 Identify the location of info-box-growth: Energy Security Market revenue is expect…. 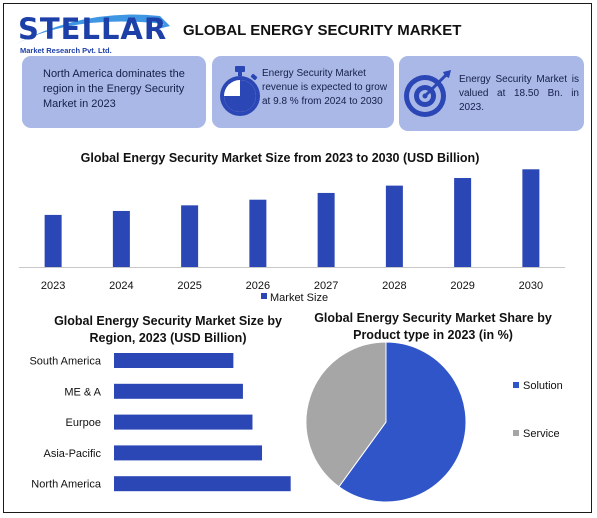
(303, 92).